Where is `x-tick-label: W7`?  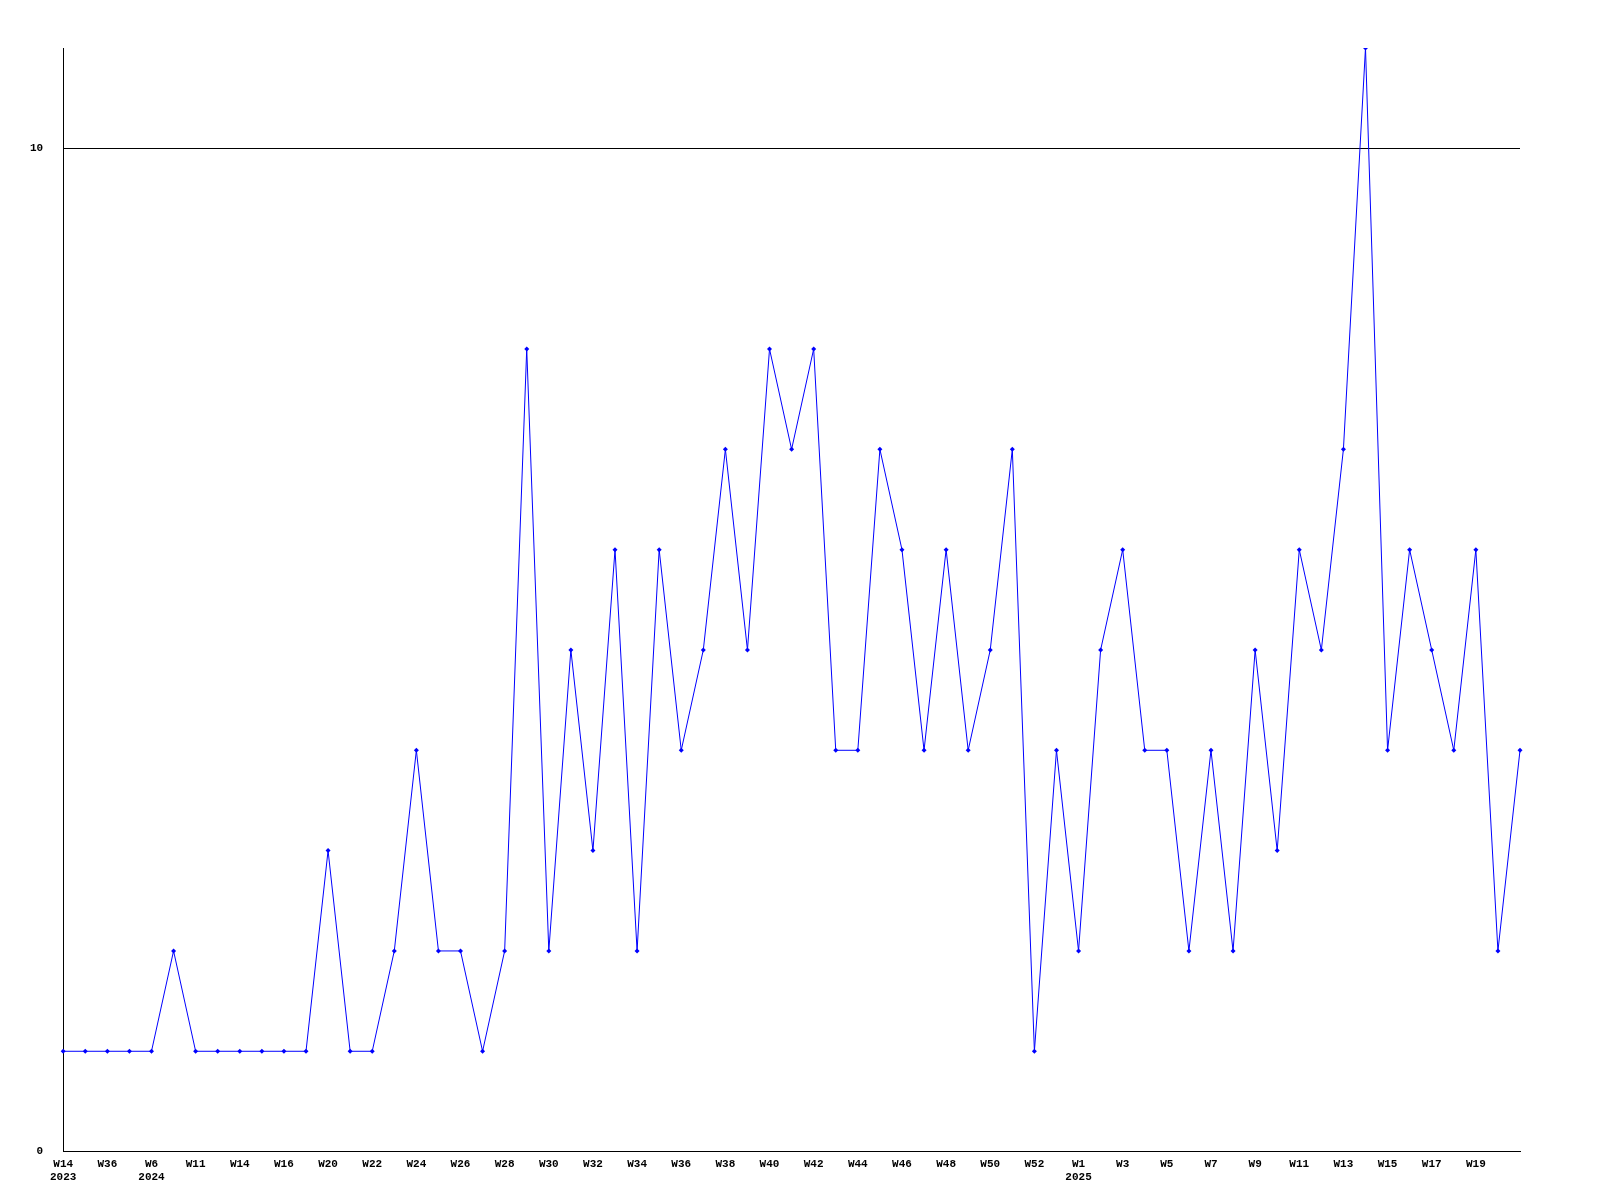
x-tick-label: W7 is located at coordinates (1211, 1163).